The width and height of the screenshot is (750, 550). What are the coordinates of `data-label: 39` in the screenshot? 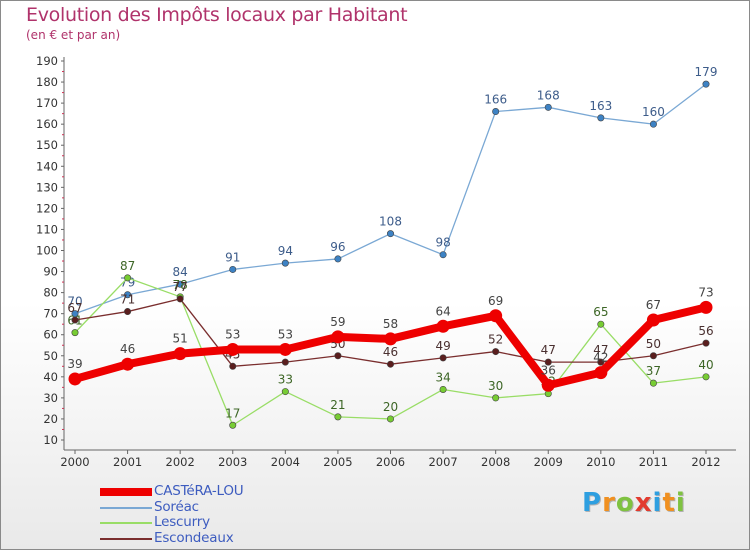 It's located at (74, 364).